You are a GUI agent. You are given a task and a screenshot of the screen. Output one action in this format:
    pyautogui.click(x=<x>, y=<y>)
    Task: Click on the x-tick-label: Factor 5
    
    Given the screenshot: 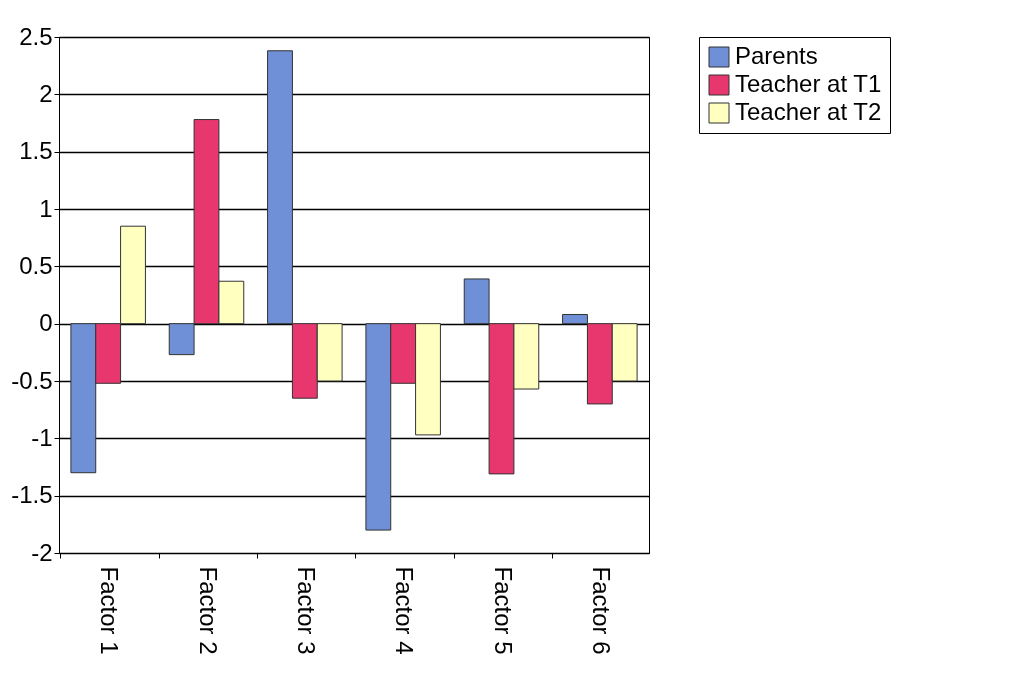 What is the action you would take?
    pyautogui.click(x=503, y=610)
    